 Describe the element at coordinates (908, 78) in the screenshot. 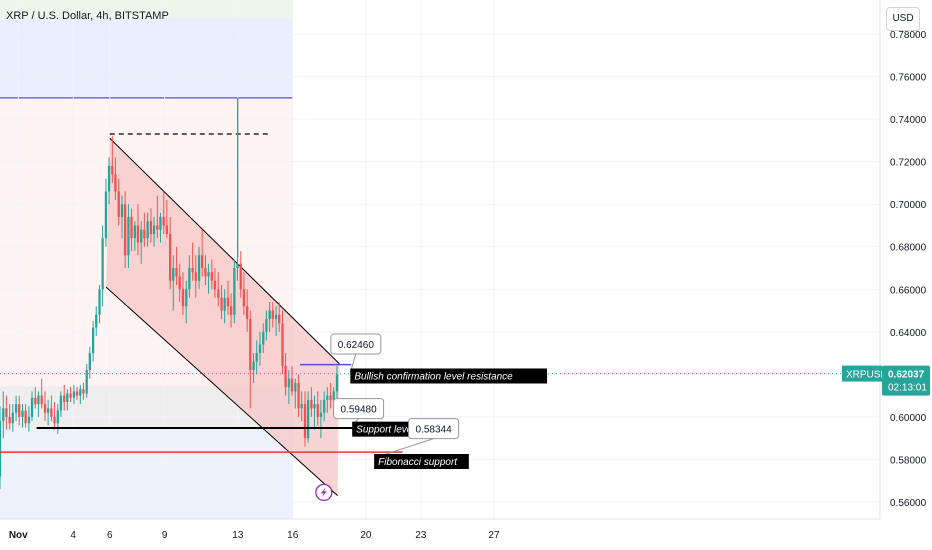

I see `y-tick-label: 0.76000` at that location.